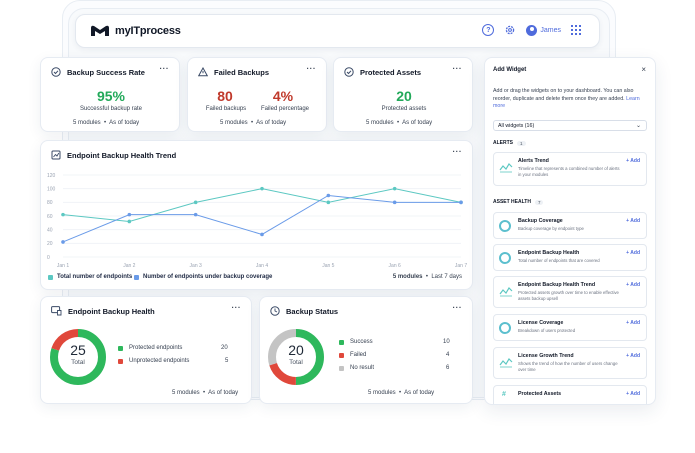 The image size is (695, 453). Describe the element at coordinates (546, 356) in the screenshot. I see `widget-title: License Growth Trend` at that location.